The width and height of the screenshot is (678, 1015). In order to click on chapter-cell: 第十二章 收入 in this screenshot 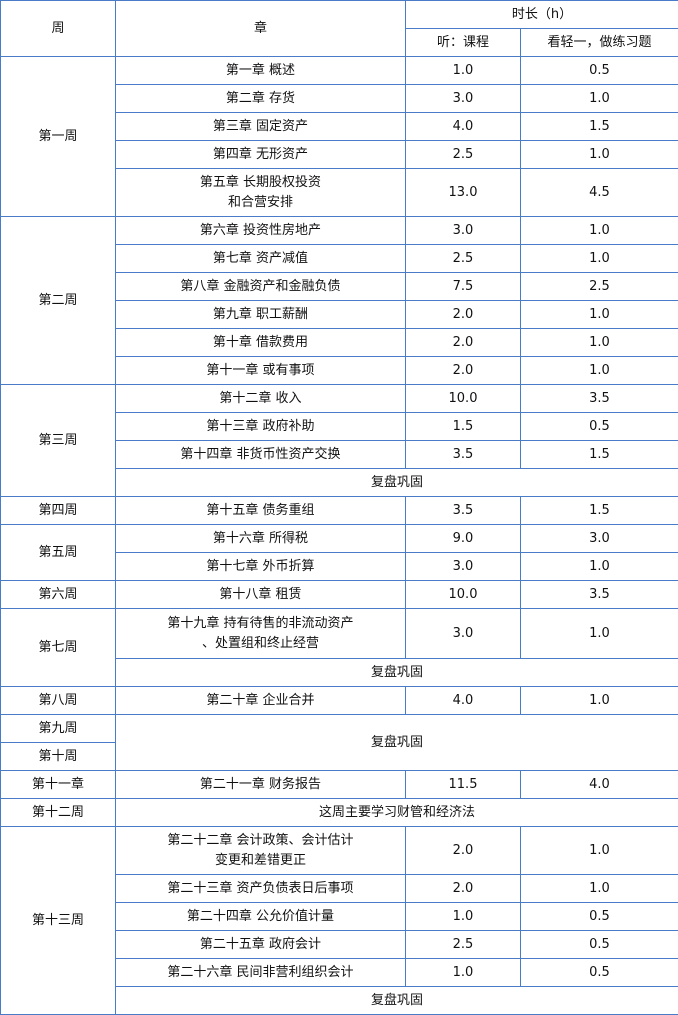, I will do `click(260, 398)`.